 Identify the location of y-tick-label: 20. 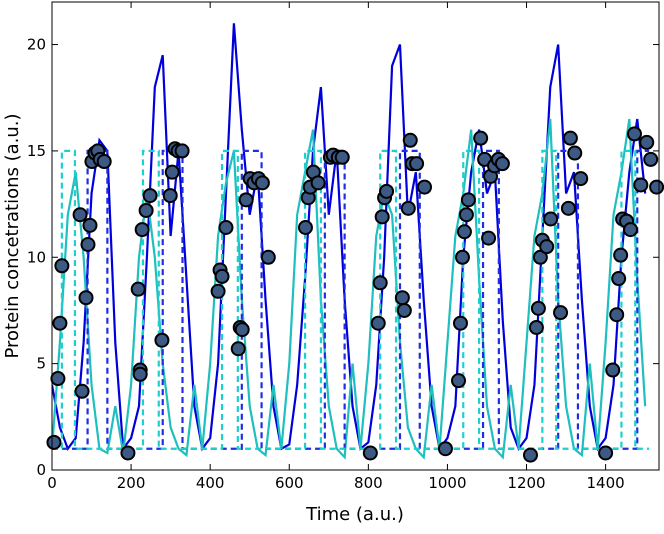
(36, 45).